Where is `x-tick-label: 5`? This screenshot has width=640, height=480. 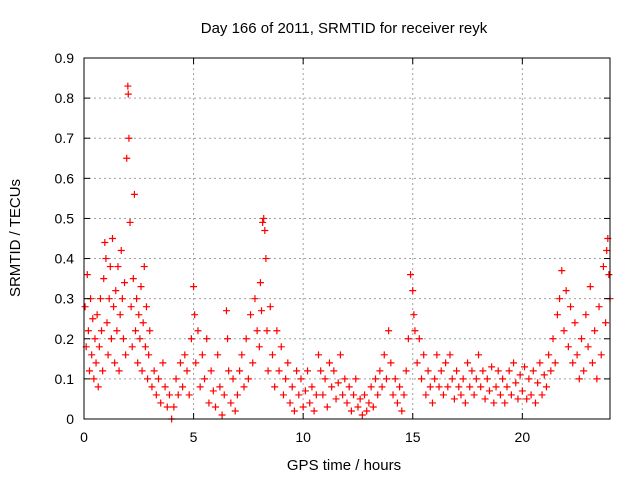
x-tick-label: 5 is located at coordinates (194, 437).